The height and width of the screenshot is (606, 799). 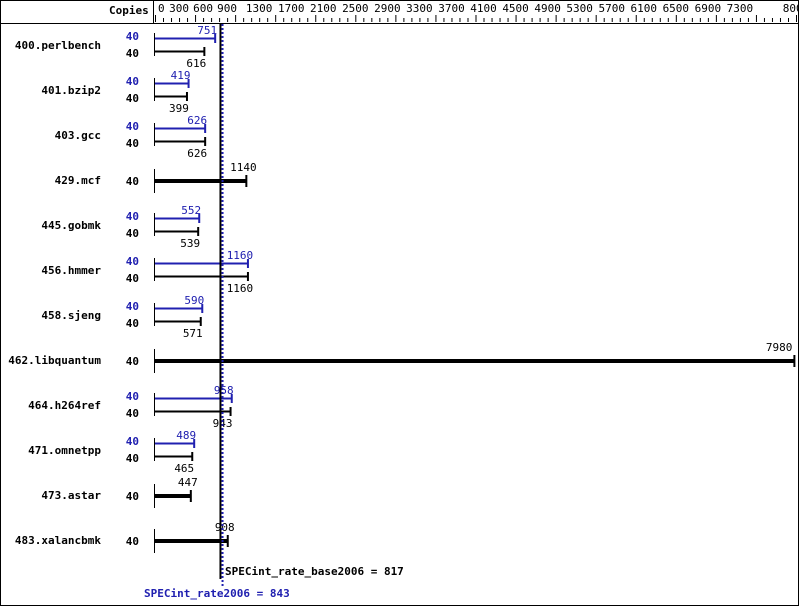 What do you see at coordinates (196, 63) in the screenshot?
I see `base-value-label: 616` at bounding box center [196, 63].